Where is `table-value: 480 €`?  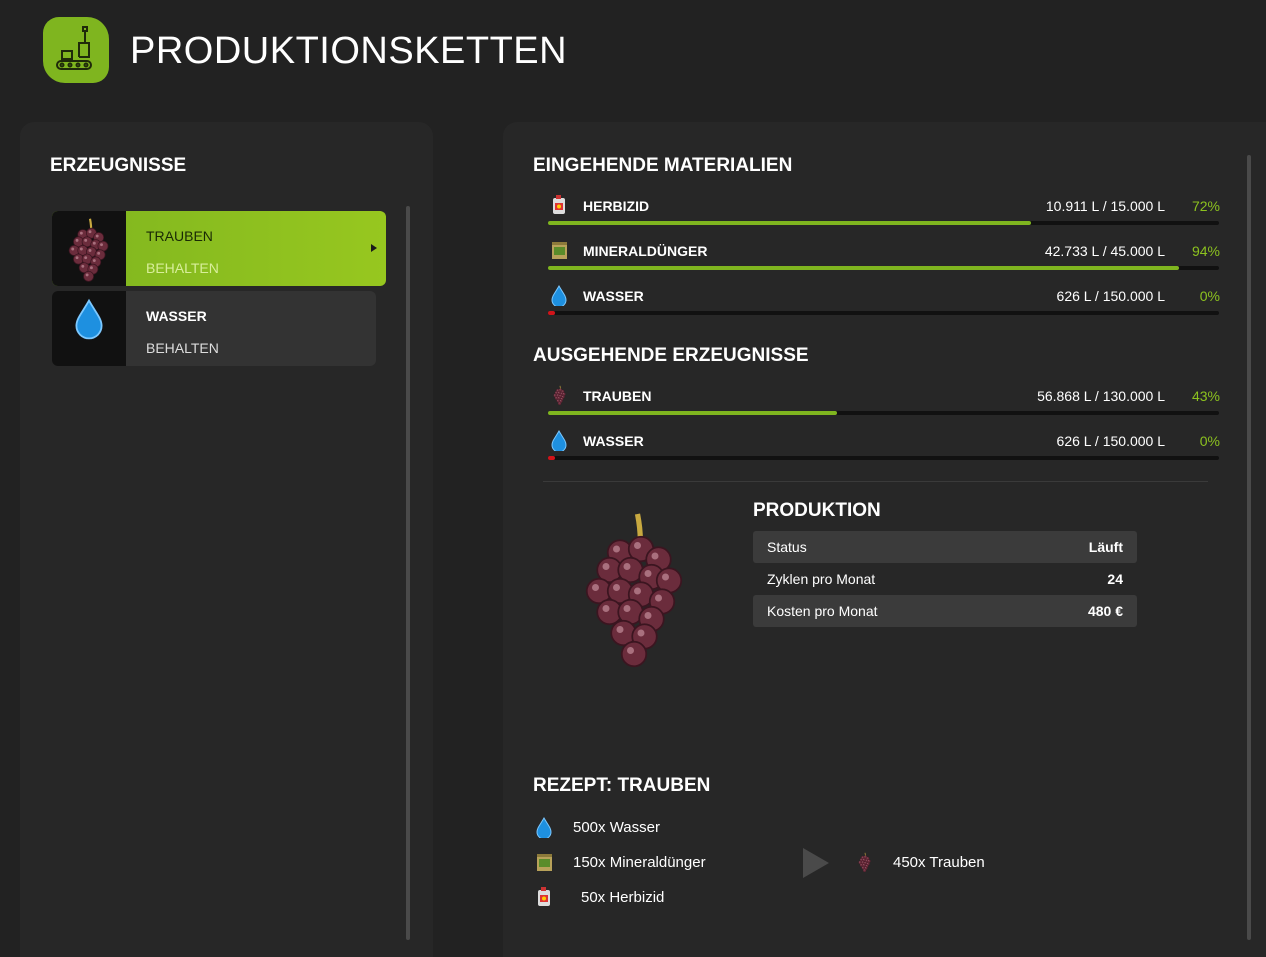
table-value: 480 € is located at coordinates (1105, 611).